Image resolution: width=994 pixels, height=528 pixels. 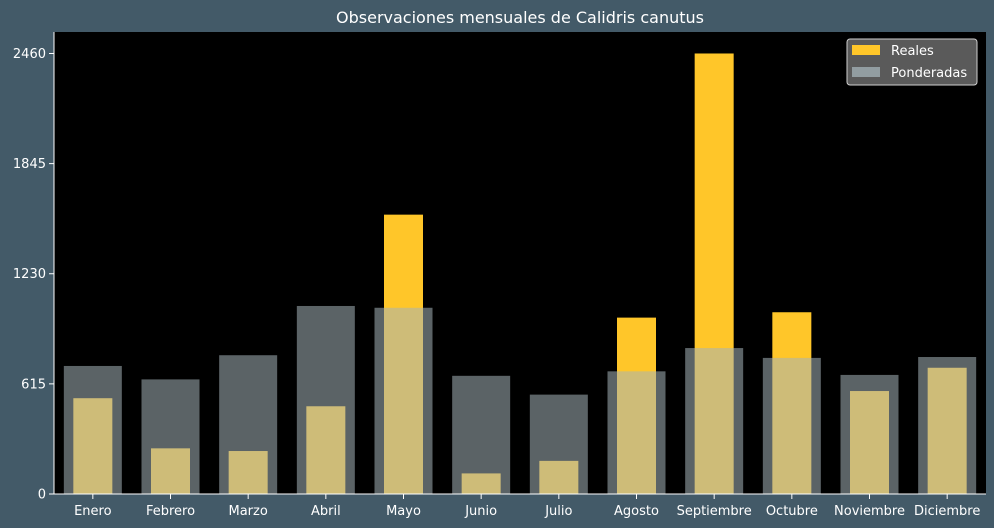 I want to click on bar-ponderadas-octubre, so click(x=791, y=425).